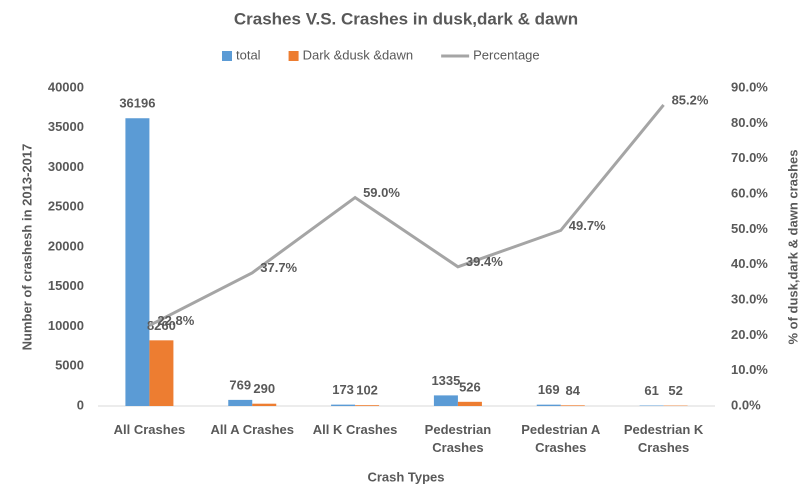 The height and width of the screenshot is (489, 812). I want to click on y2-tick-label: 50.0%, so click(749, 228).